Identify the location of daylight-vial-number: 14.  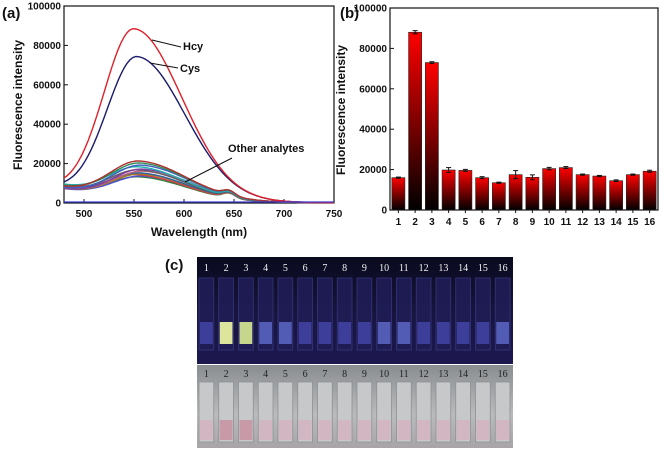
(463, 374).